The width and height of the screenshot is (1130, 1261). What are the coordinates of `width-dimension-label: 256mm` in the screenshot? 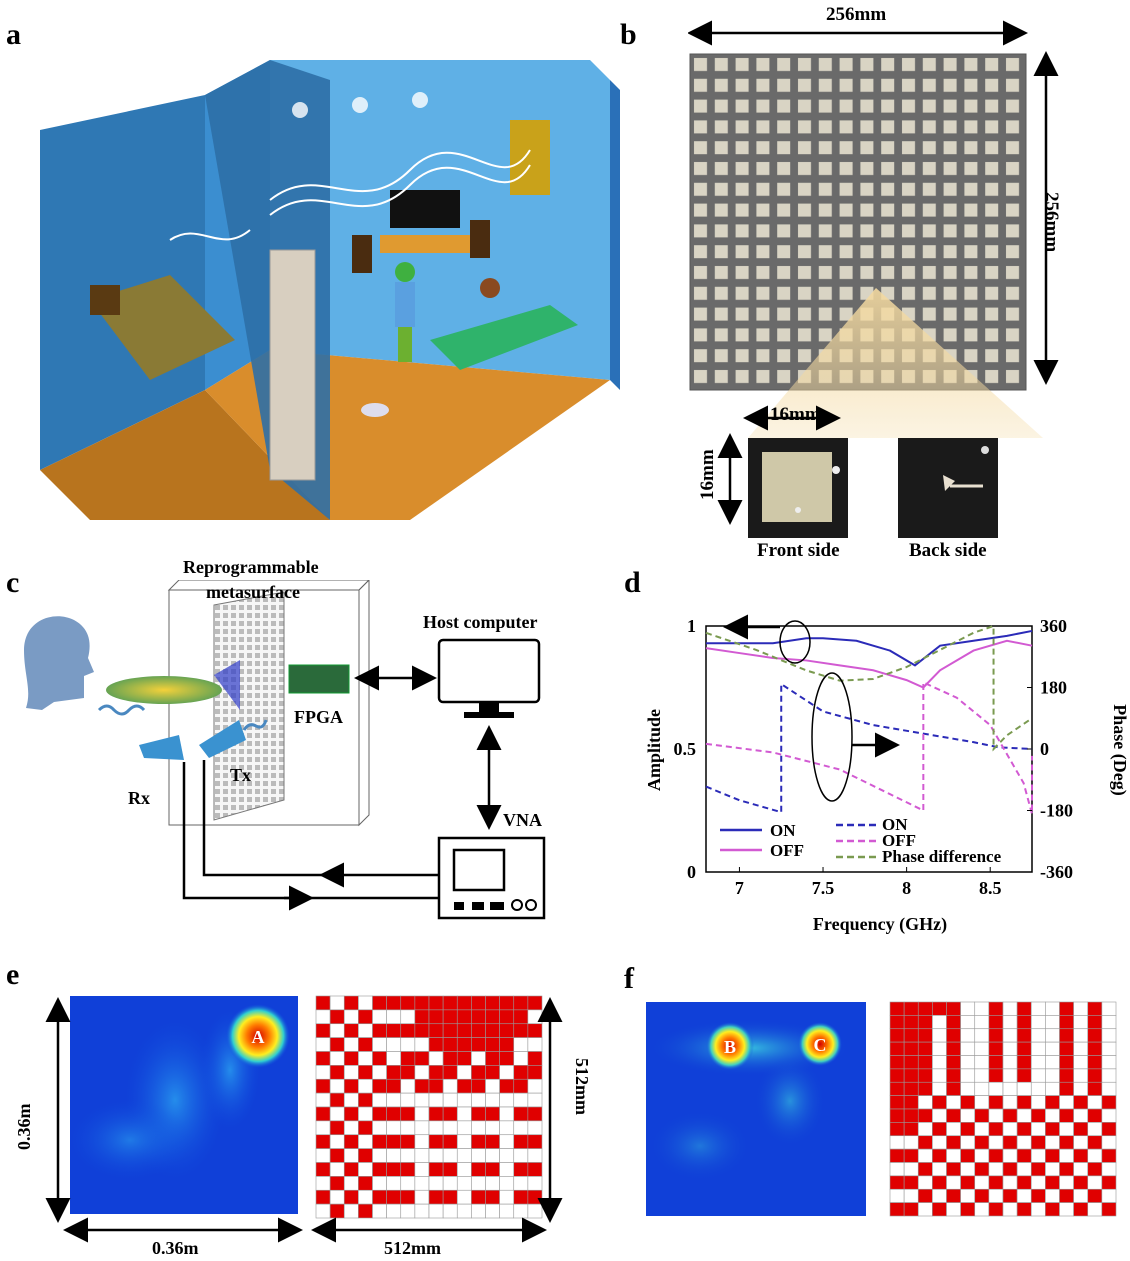 It's located at (856, 14).